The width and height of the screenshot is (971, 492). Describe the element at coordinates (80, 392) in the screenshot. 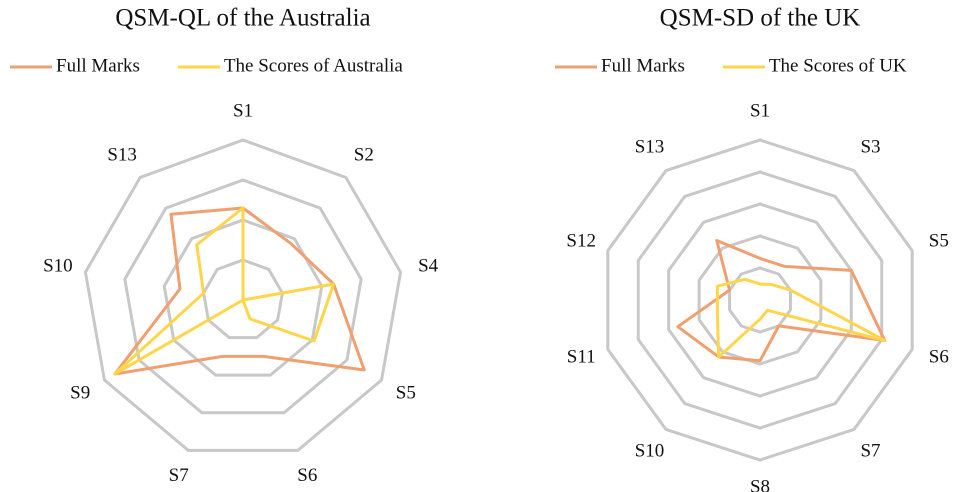

I see `axis-label: S9` at that location.